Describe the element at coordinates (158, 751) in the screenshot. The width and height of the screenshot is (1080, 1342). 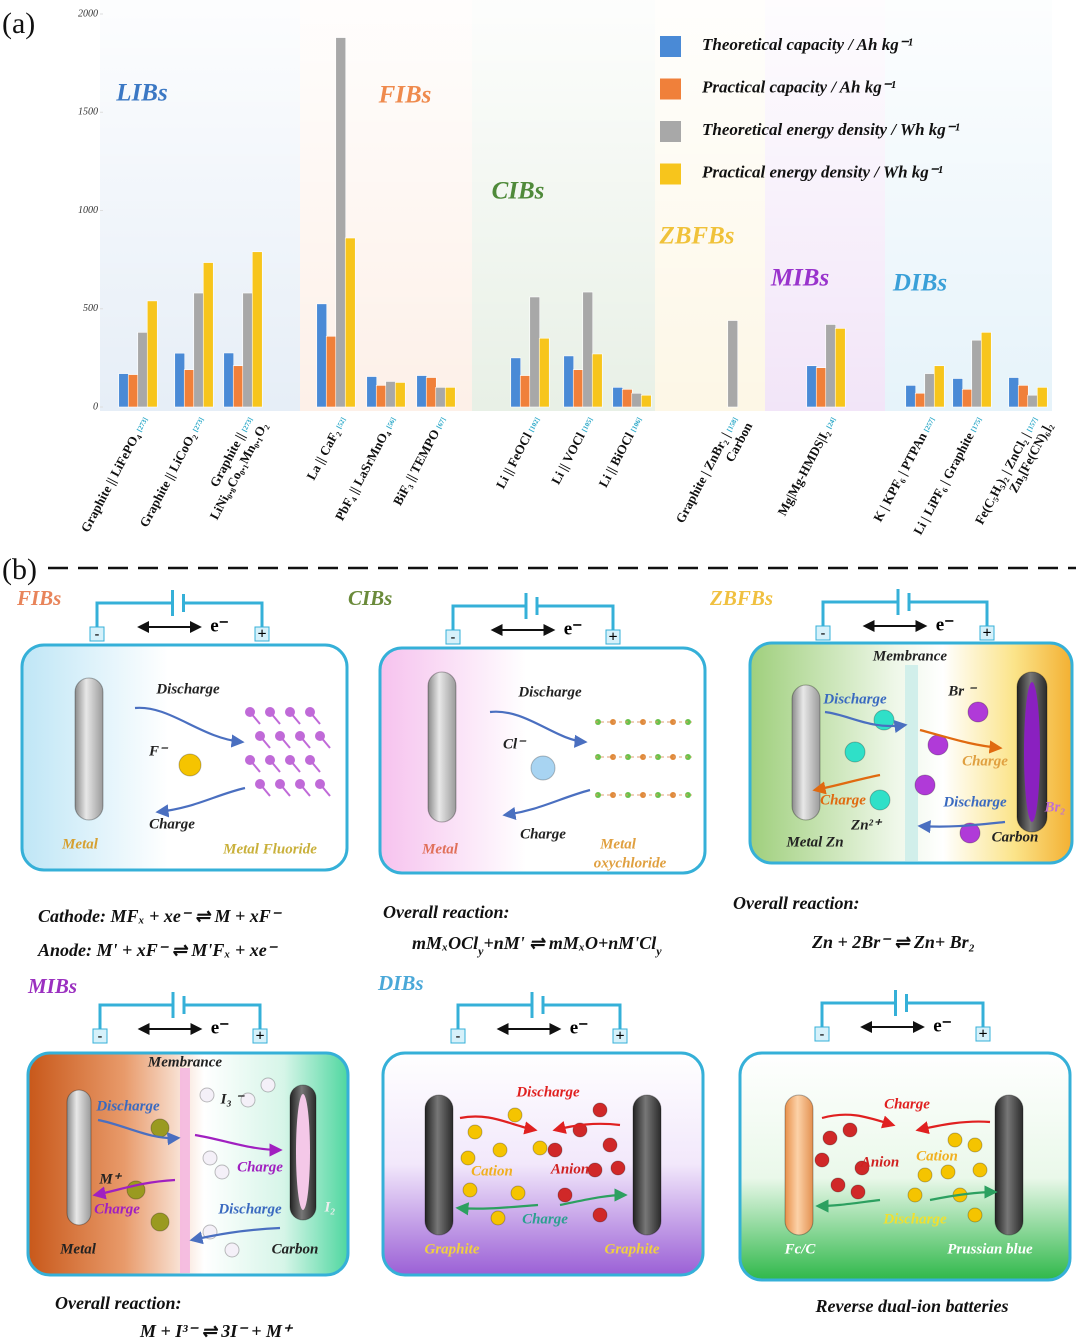
I see `diagram-label: F⁻` at that location.